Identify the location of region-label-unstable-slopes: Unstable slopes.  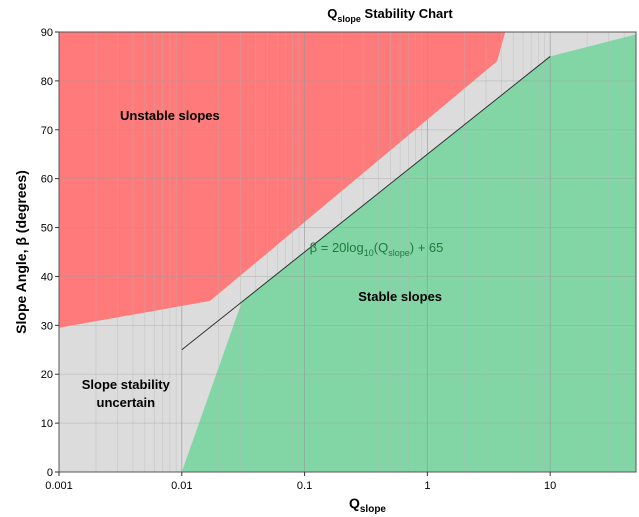
(170, 115).